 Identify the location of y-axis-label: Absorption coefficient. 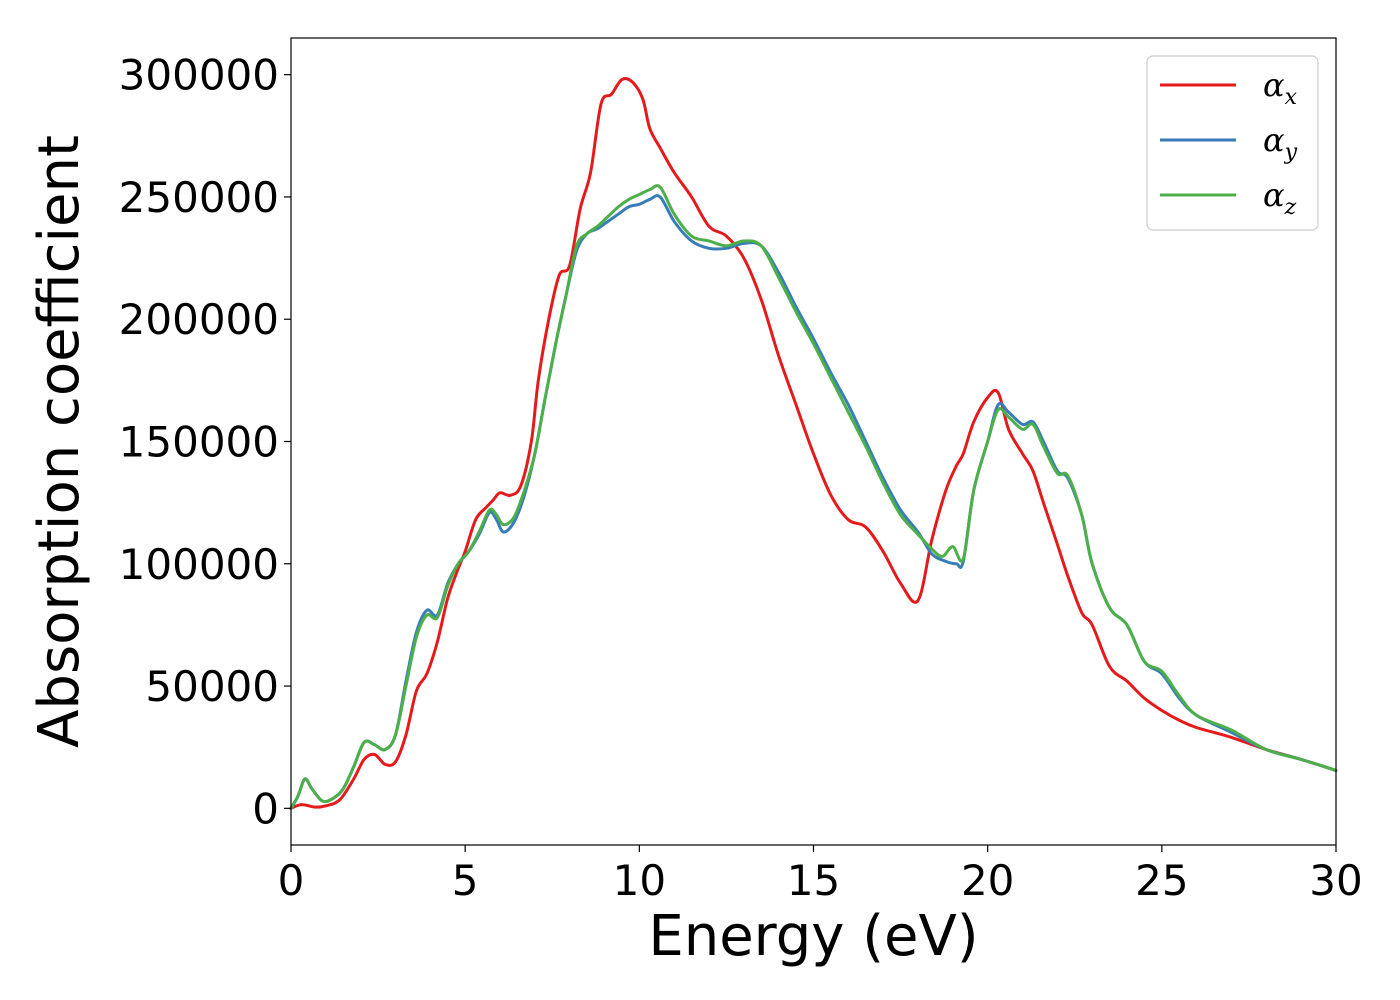
(59, 441).